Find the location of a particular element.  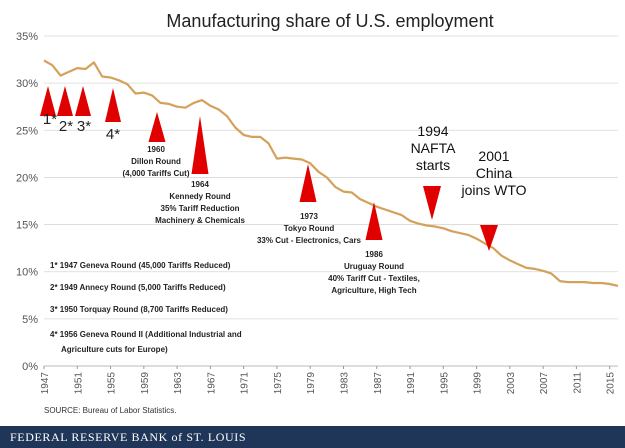

x-tick-label: 1951 is located at coordinates (78, 383).